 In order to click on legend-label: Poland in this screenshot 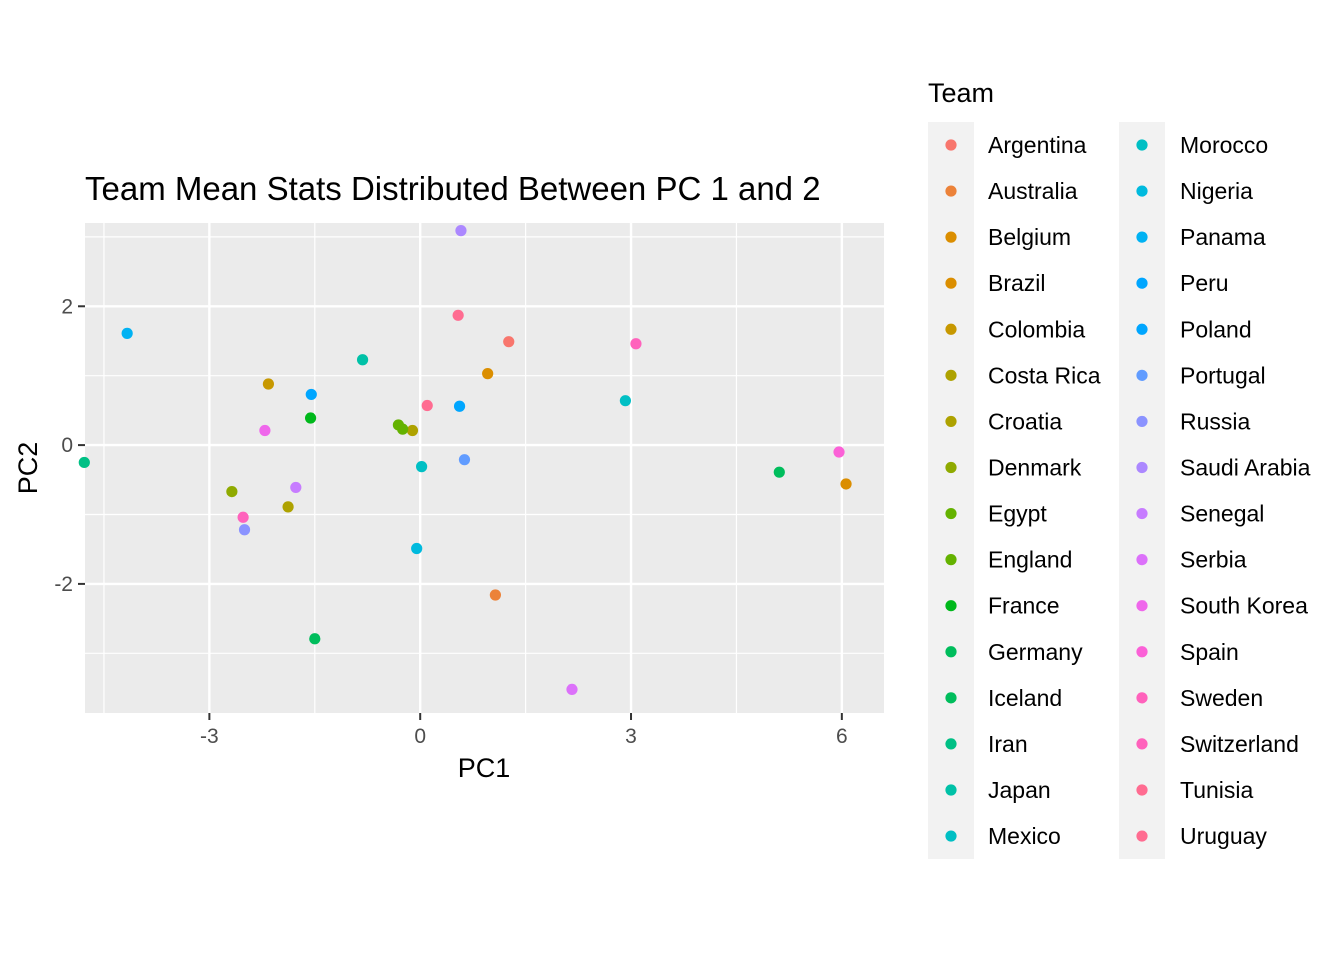, I will do `click(1216, 329)`.